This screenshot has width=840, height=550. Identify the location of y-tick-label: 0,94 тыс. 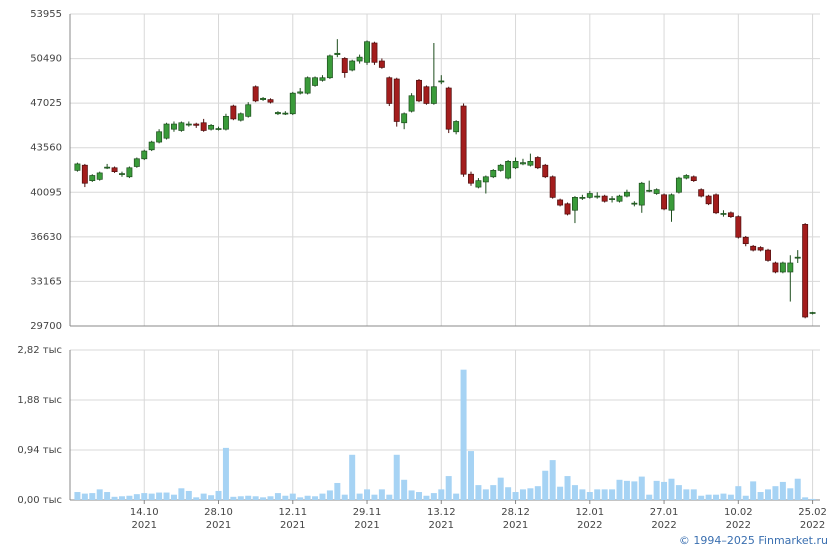
(39, 450).